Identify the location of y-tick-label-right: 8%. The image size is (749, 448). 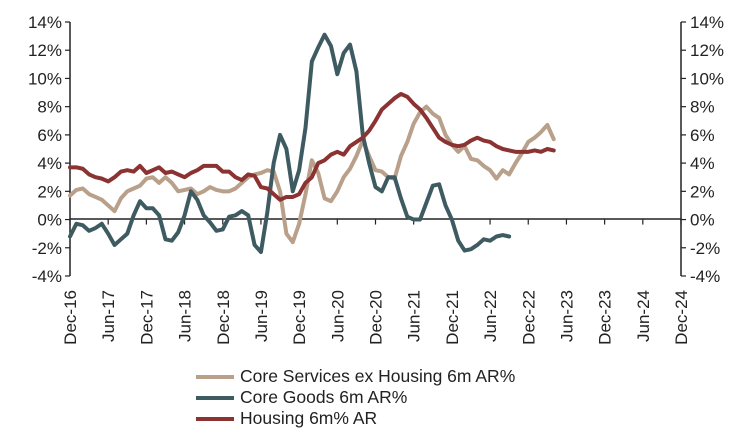
(702, 107).